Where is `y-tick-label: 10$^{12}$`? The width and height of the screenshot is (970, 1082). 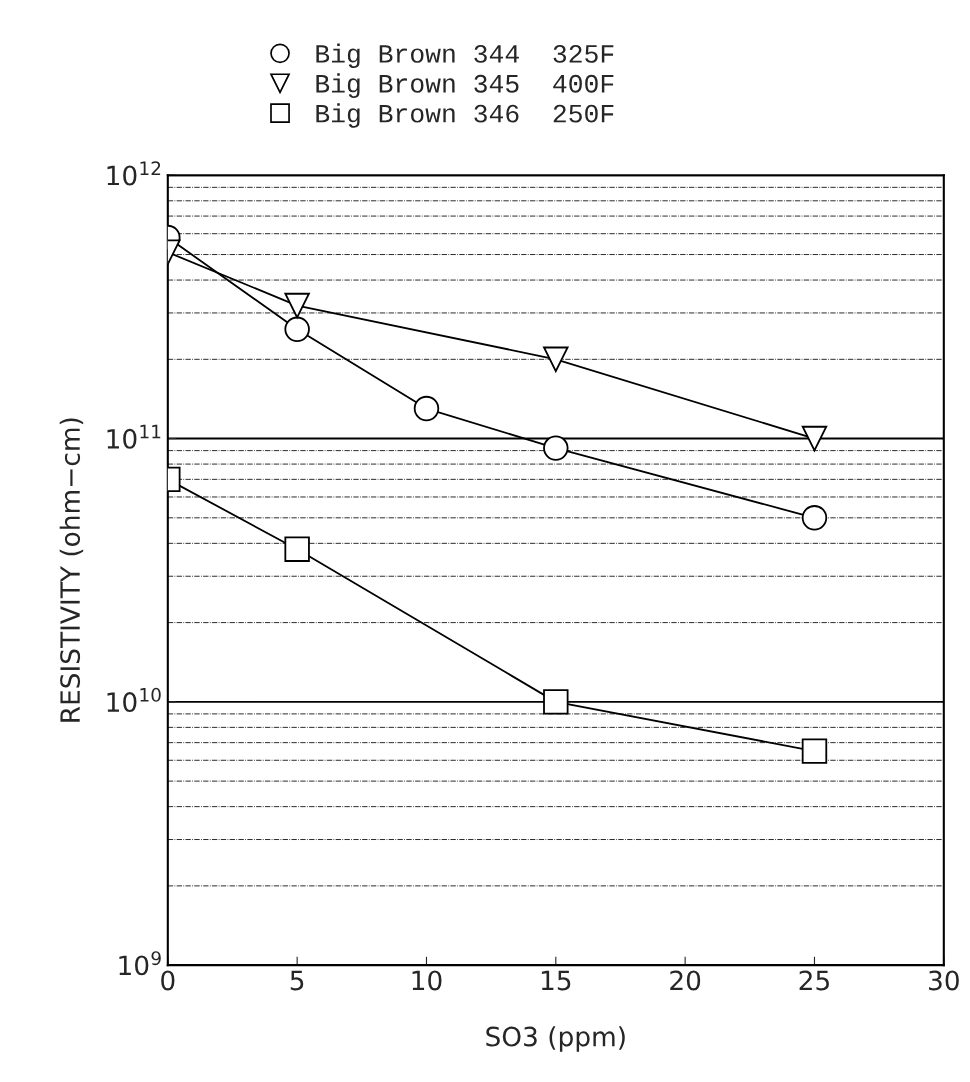
y-tick-label: 10$^{12}$ is located at coordinates (134, 173).